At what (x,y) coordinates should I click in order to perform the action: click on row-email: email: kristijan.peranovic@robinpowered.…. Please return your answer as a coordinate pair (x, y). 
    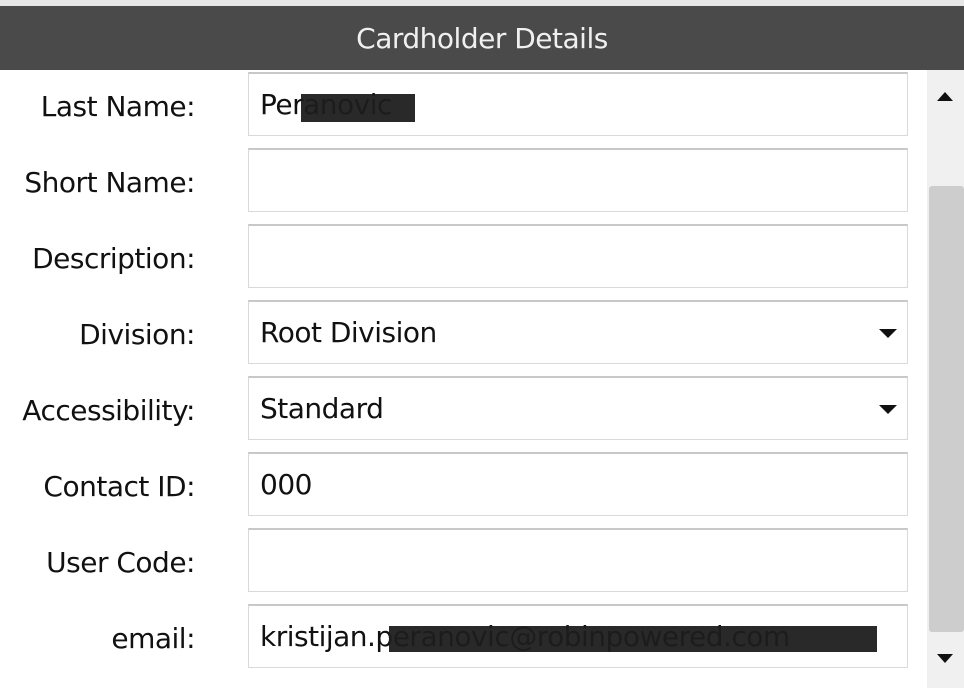
    Looking at the image, I should click on (463, 638).